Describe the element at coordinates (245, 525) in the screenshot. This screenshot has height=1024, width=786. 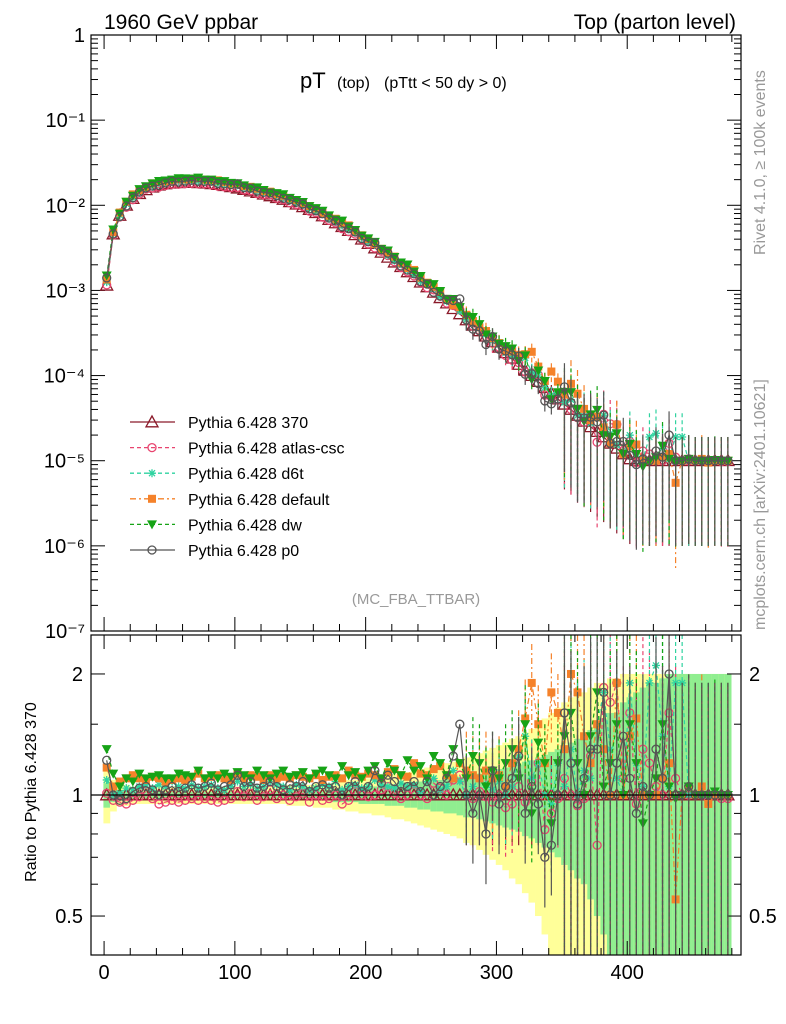
I see `legend-label-dw: Pythia 6.428 dw` at that location.